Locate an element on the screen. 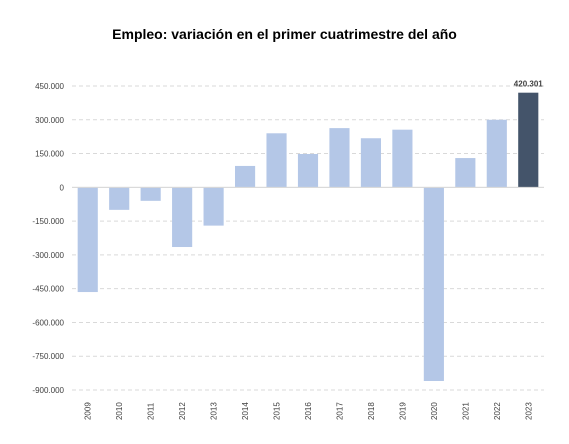 This screenshot has width=569, height=444. bar-2020 is located at coordinates (433, 284).